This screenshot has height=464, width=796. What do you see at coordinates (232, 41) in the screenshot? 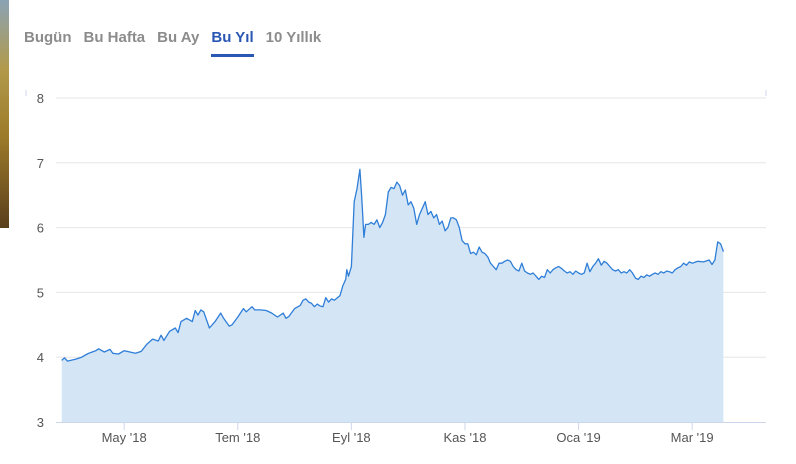
I see `tab-this-year: Bu Yıl` at bounding box center [232, 41].